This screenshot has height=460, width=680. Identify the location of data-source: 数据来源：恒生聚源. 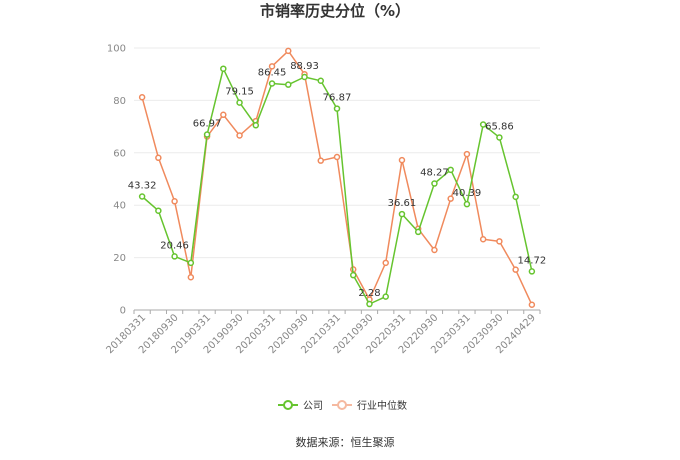
(345, 442).